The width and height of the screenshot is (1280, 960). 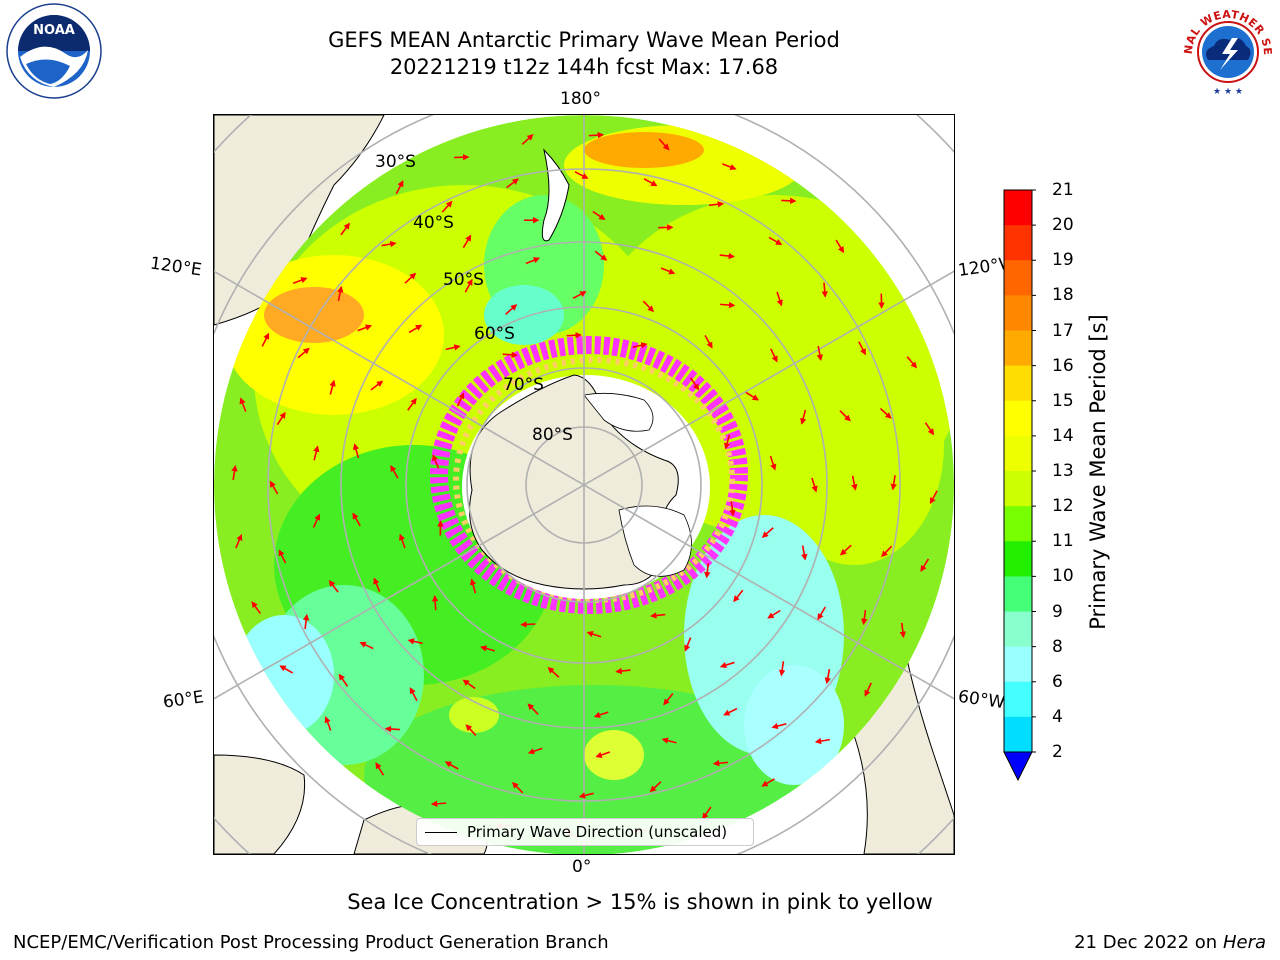 What do you see at coordinates (1063, 506) in the screenshot?
I see `colorbar-tick-label: 12` at bounding box center [1063, 506].